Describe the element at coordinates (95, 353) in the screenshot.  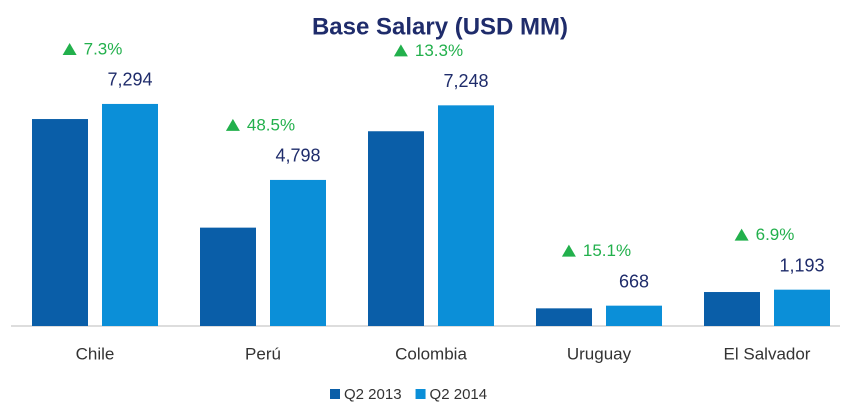
I see `x-tick-label: Chile` at that location.